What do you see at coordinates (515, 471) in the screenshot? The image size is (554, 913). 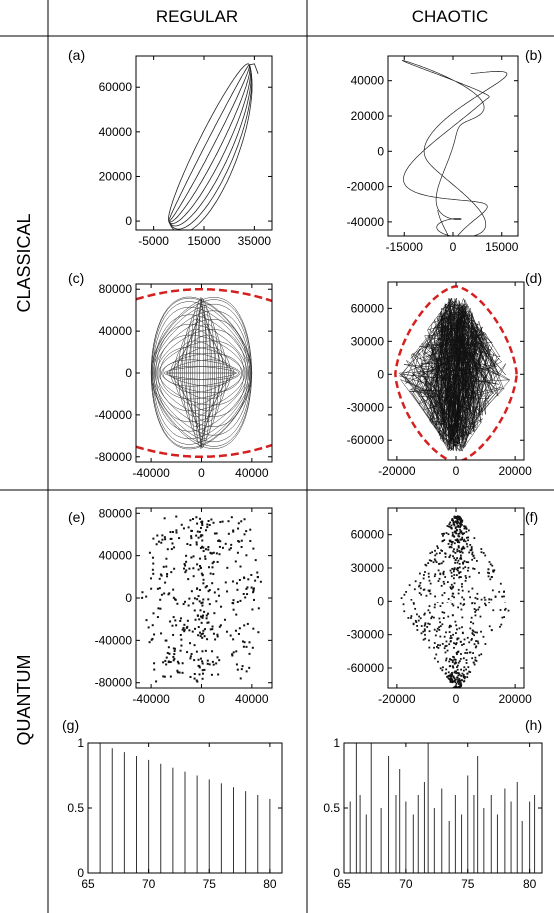 I see `x-tick-label: 20000` at bounding box center [515, 471].